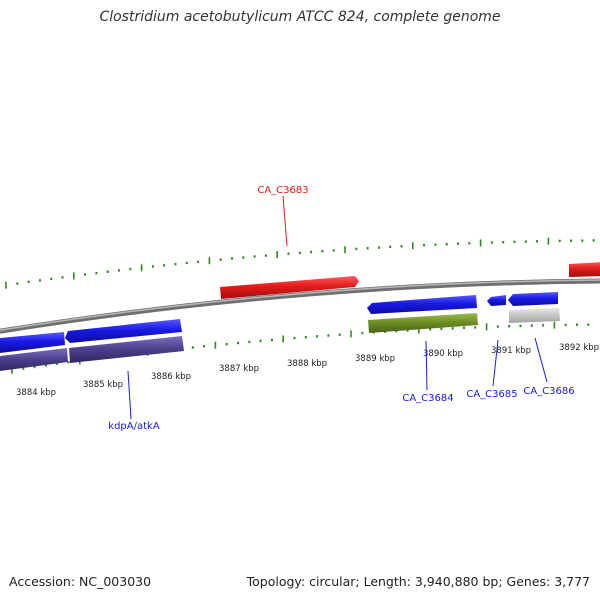  What do you see at coordinates (533, 299) in the screenshot?
I see `gene-feature-ca-c3686` at bounding box center [533, 299].